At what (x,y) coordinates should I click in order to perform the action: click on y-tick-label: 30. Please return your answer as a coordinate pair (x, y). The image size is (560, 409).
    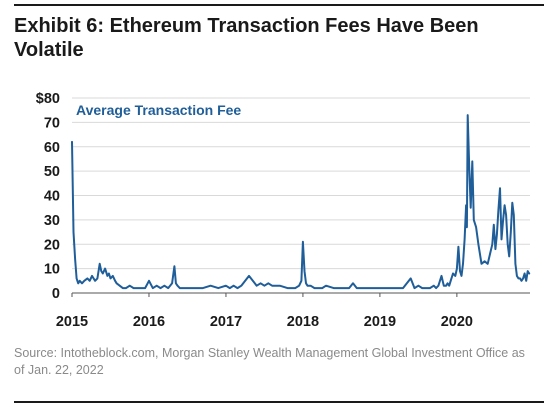
    Looking at the image, I should click on (52, 221).